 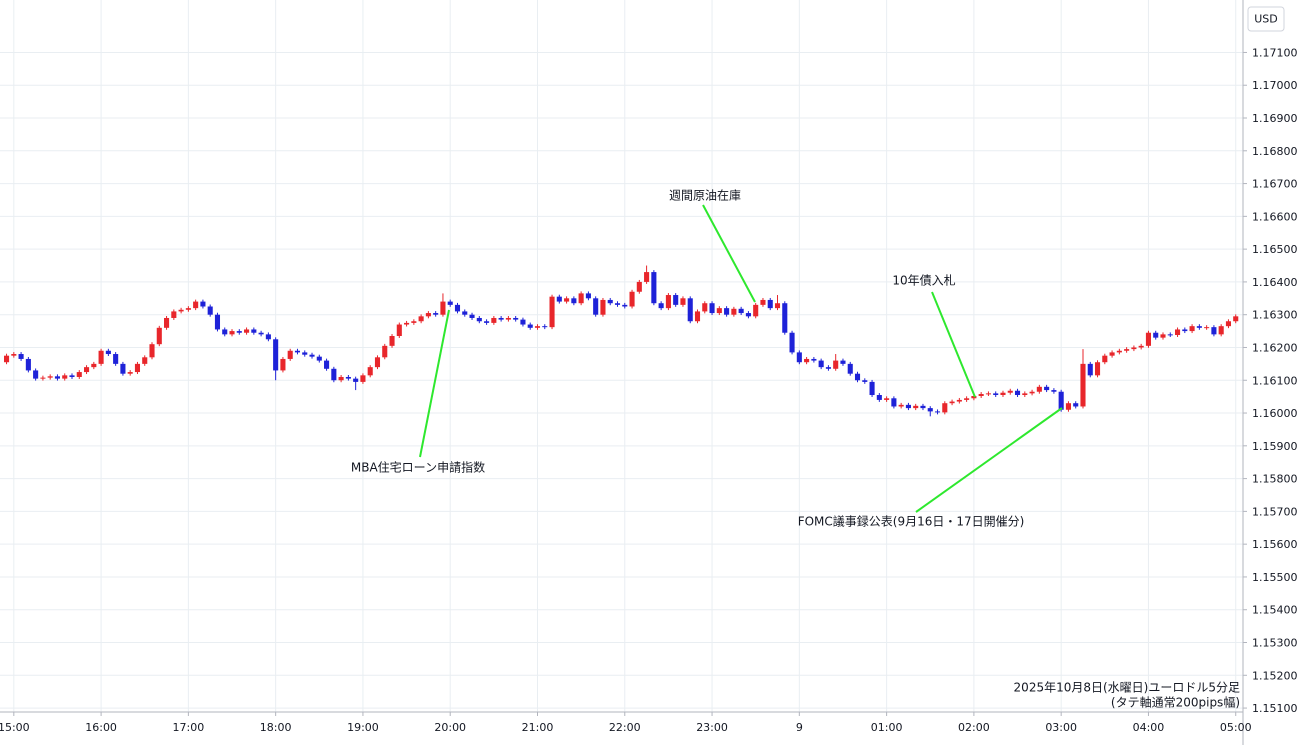 What do you see at coordinates (1275, 249) in the screenshot?
I see `y-tick-label: 1.16500` at bounding box center [1275, 249].